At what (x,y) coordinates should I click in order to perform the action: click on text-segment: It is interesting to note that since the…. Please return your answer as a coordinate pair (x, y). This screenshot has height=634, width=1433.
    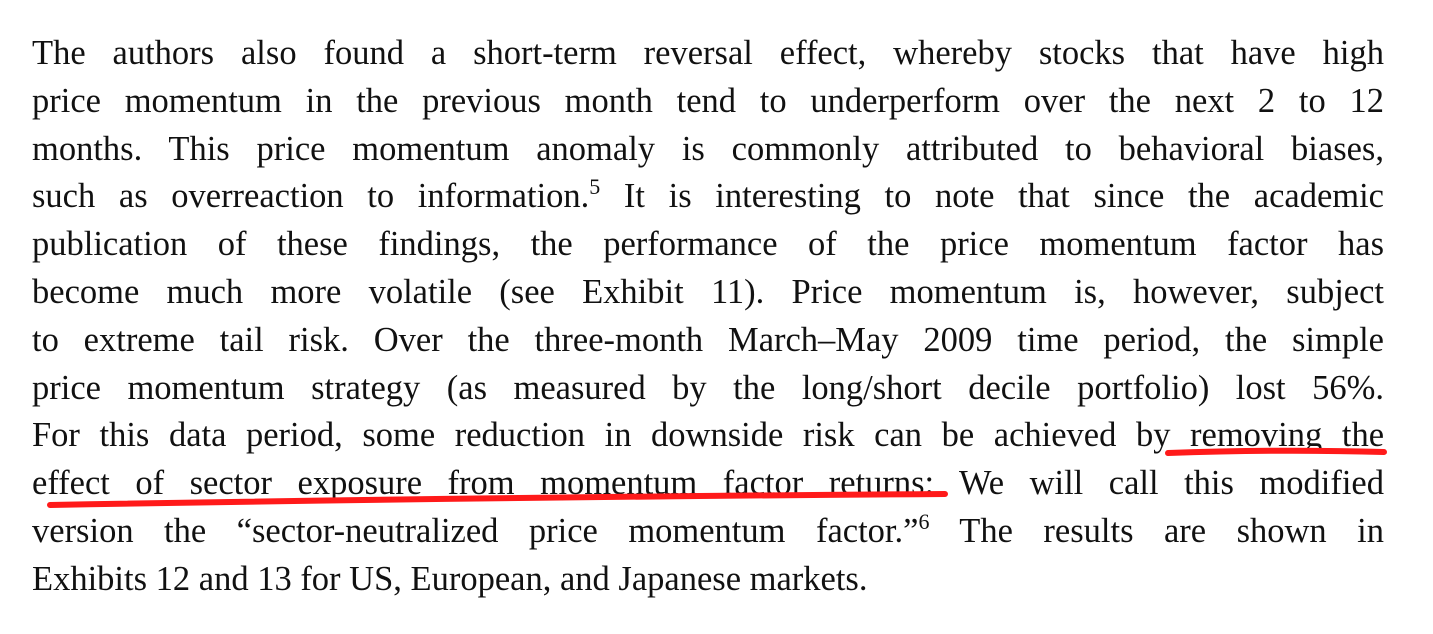
    Looking at the image, I should click on (992, 196).